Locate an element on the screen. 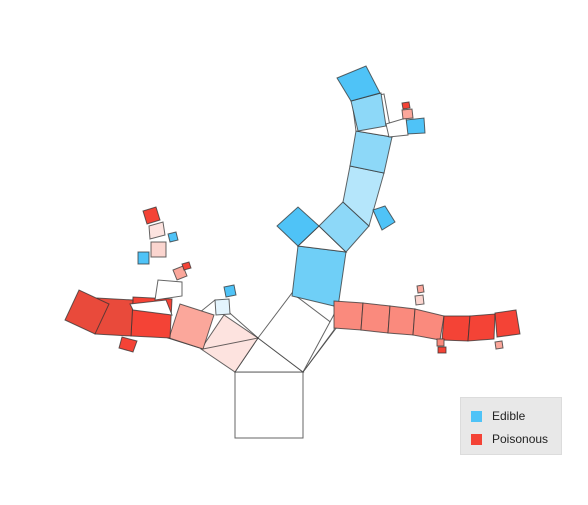  legend-item-poisonous: Poisonous is located at coordinates (509, 439).